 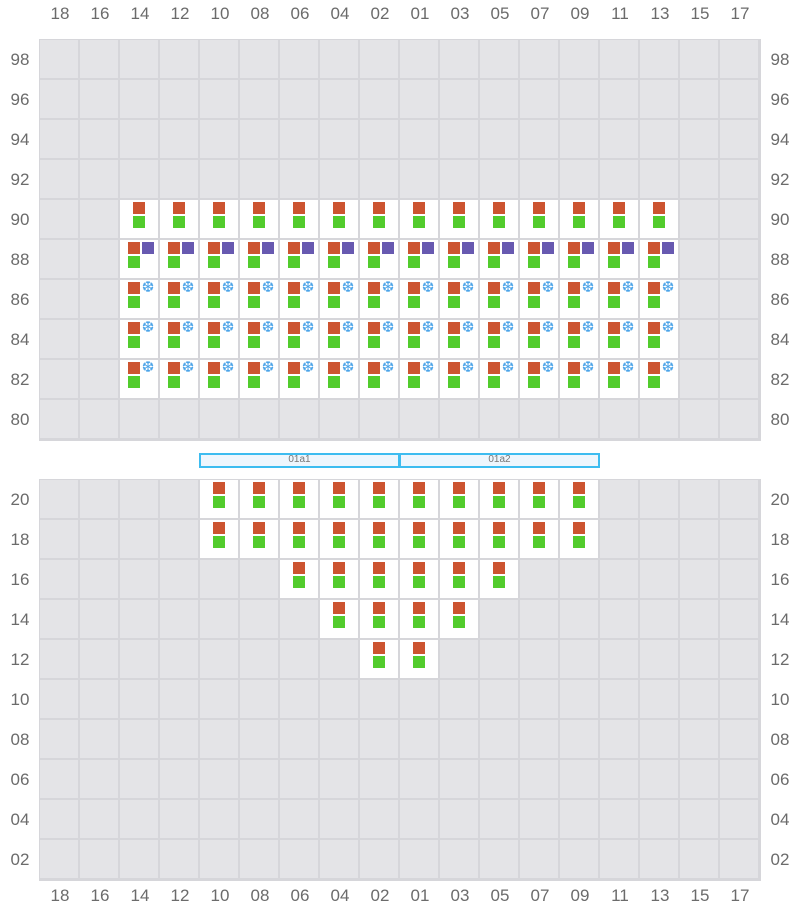 What do you see at coordinates (499, 460) in the screenshot?
I see `hatch-cover-01a2: 01a2` at bounding box center [499, 460].